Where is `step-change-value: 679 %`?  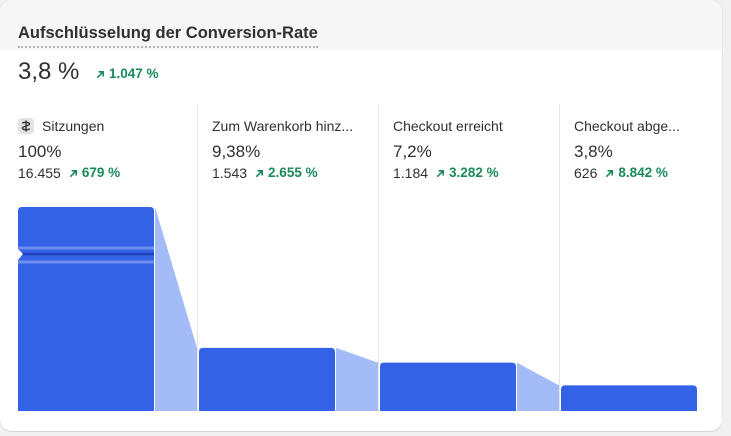 step-change-value: 679 % is located at coordinates (101, 172).